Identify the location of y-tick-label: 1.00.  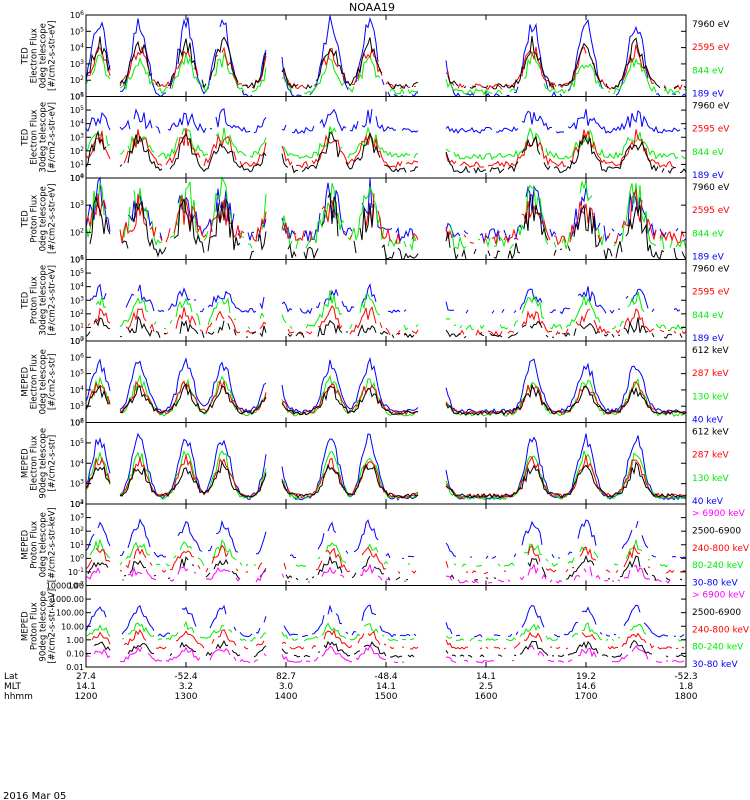
(75, 640).